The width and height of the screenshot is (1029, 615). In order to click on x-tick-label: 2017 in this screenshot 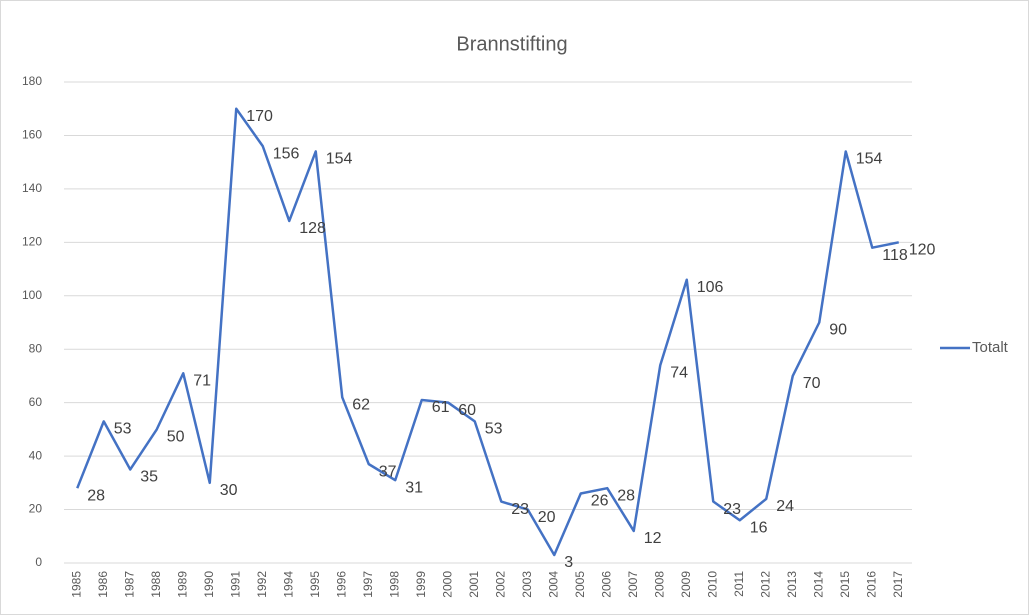, I will do `click(898, 584)`.